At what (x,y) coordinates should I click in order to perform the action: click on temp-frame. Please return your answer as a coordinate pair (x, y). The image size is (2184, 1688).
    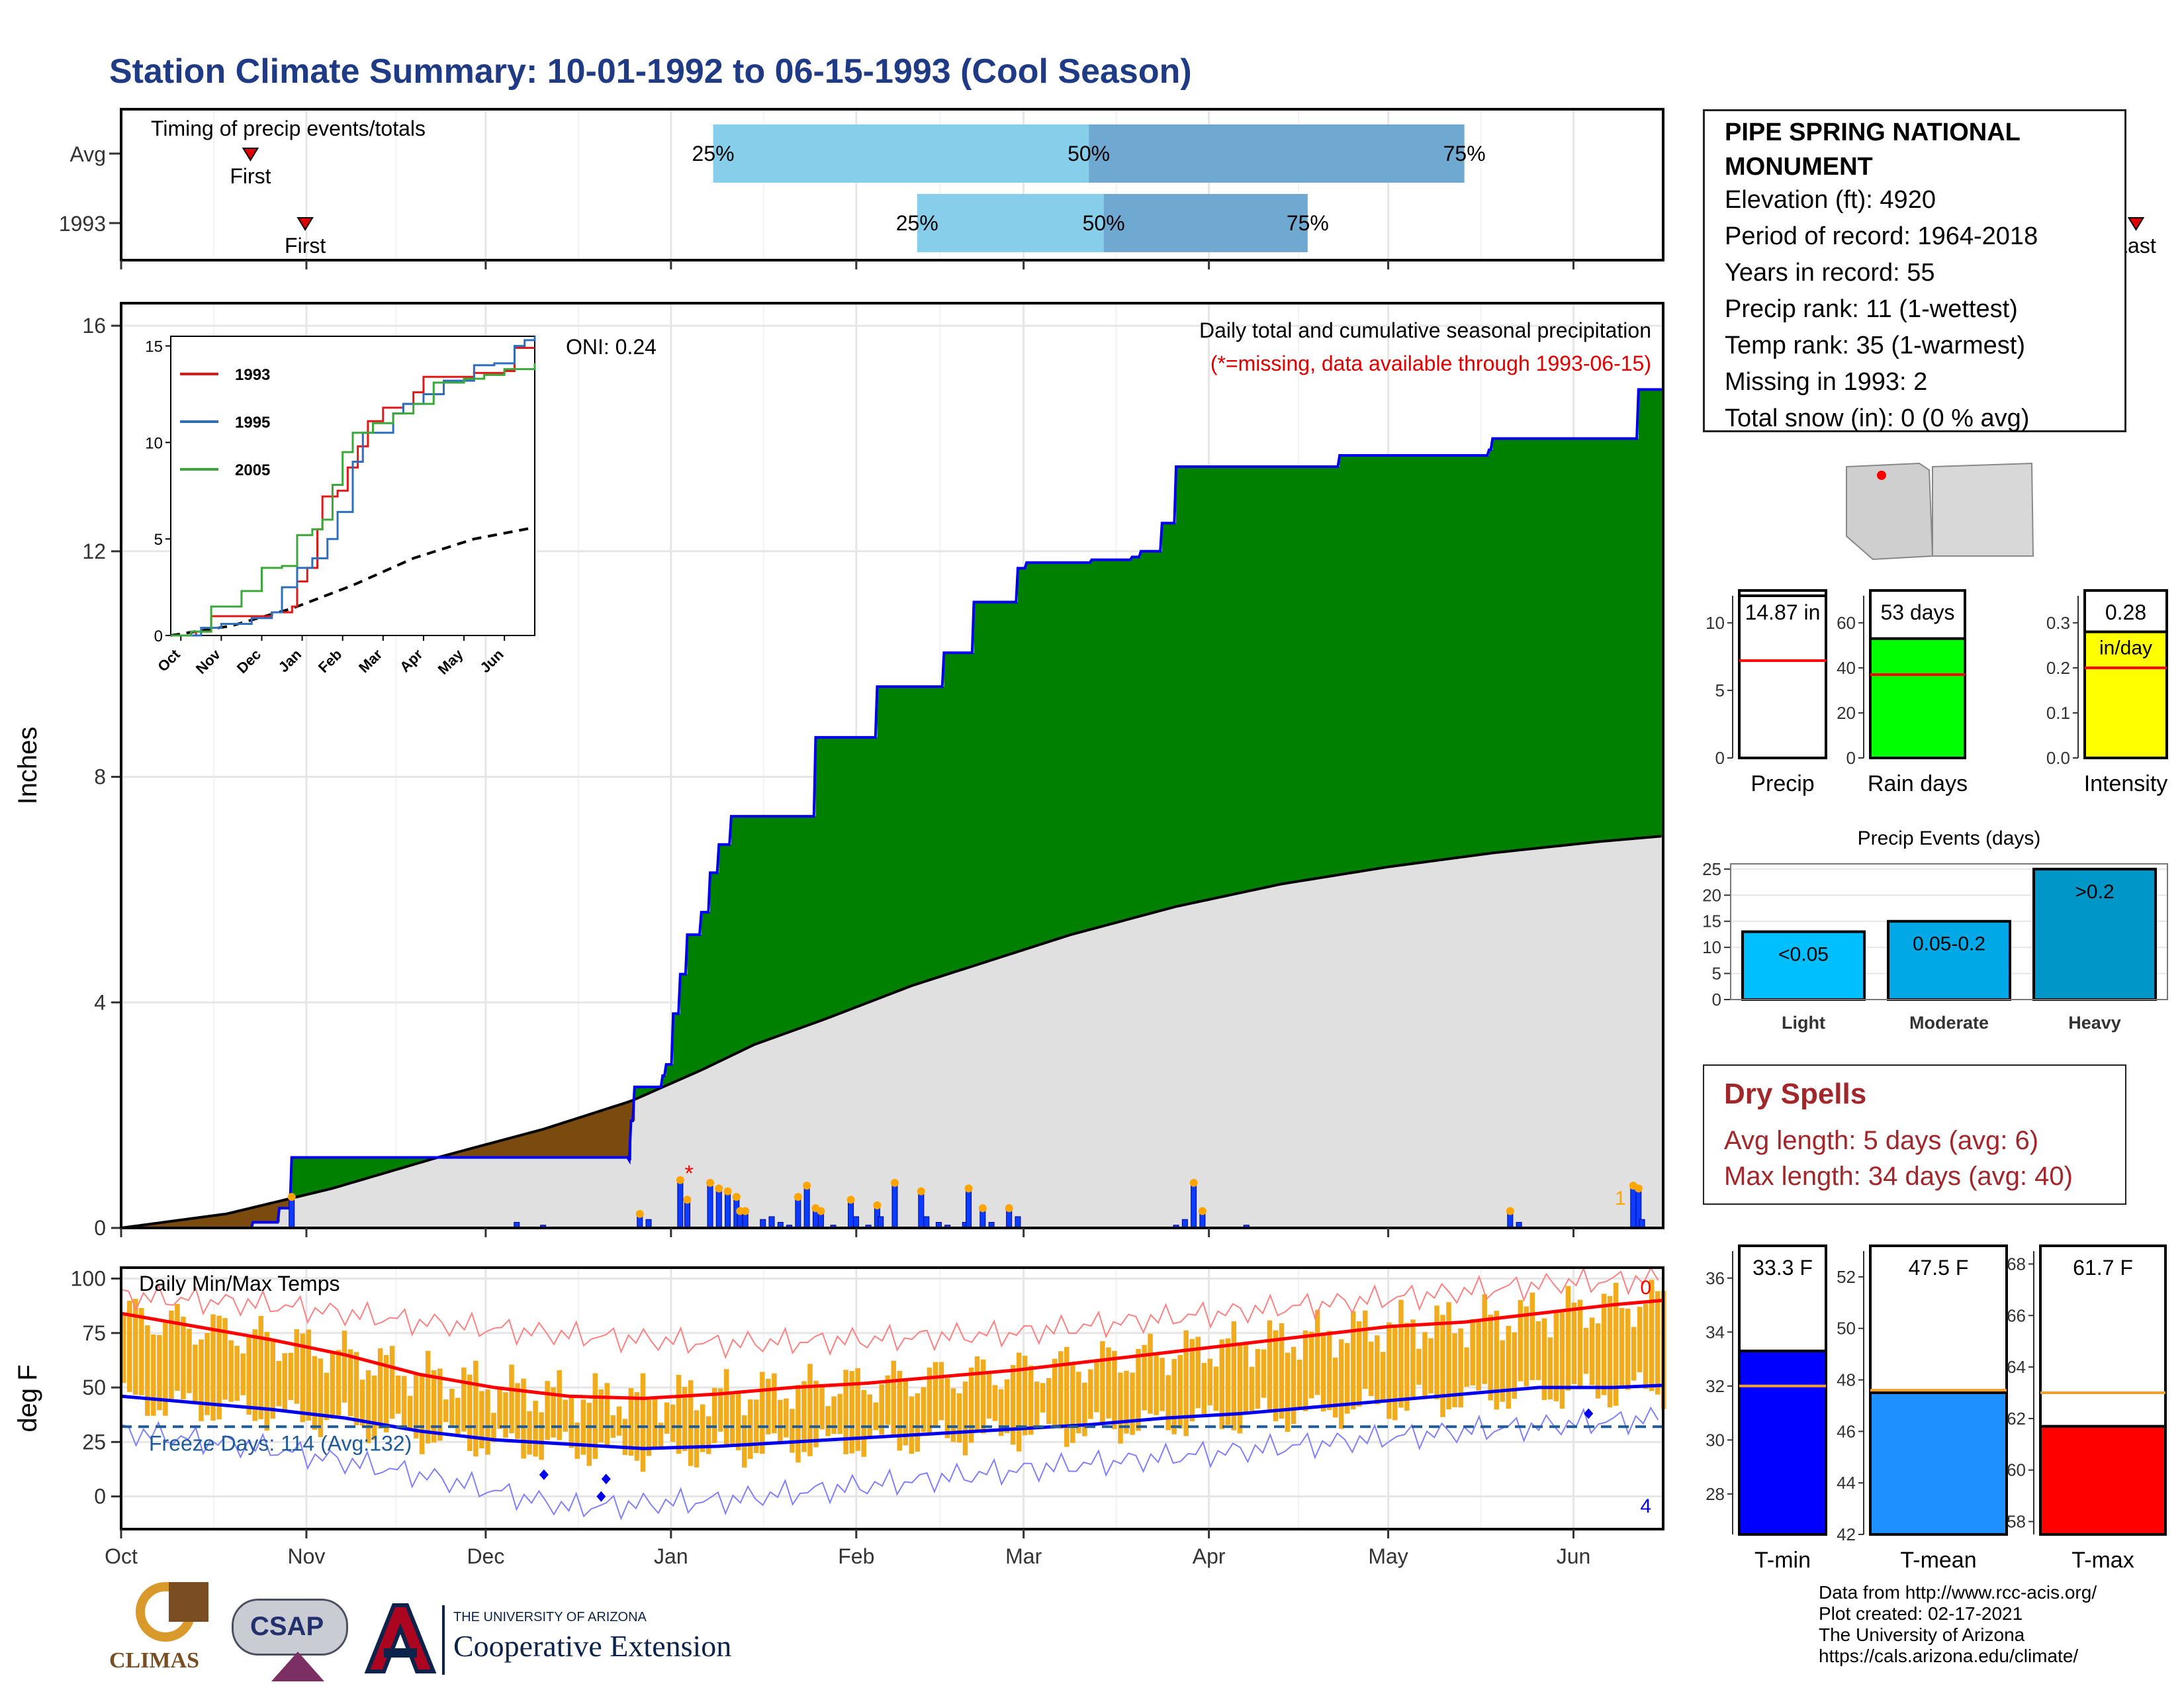
    Looking at the image, I should click on (892, 1398).